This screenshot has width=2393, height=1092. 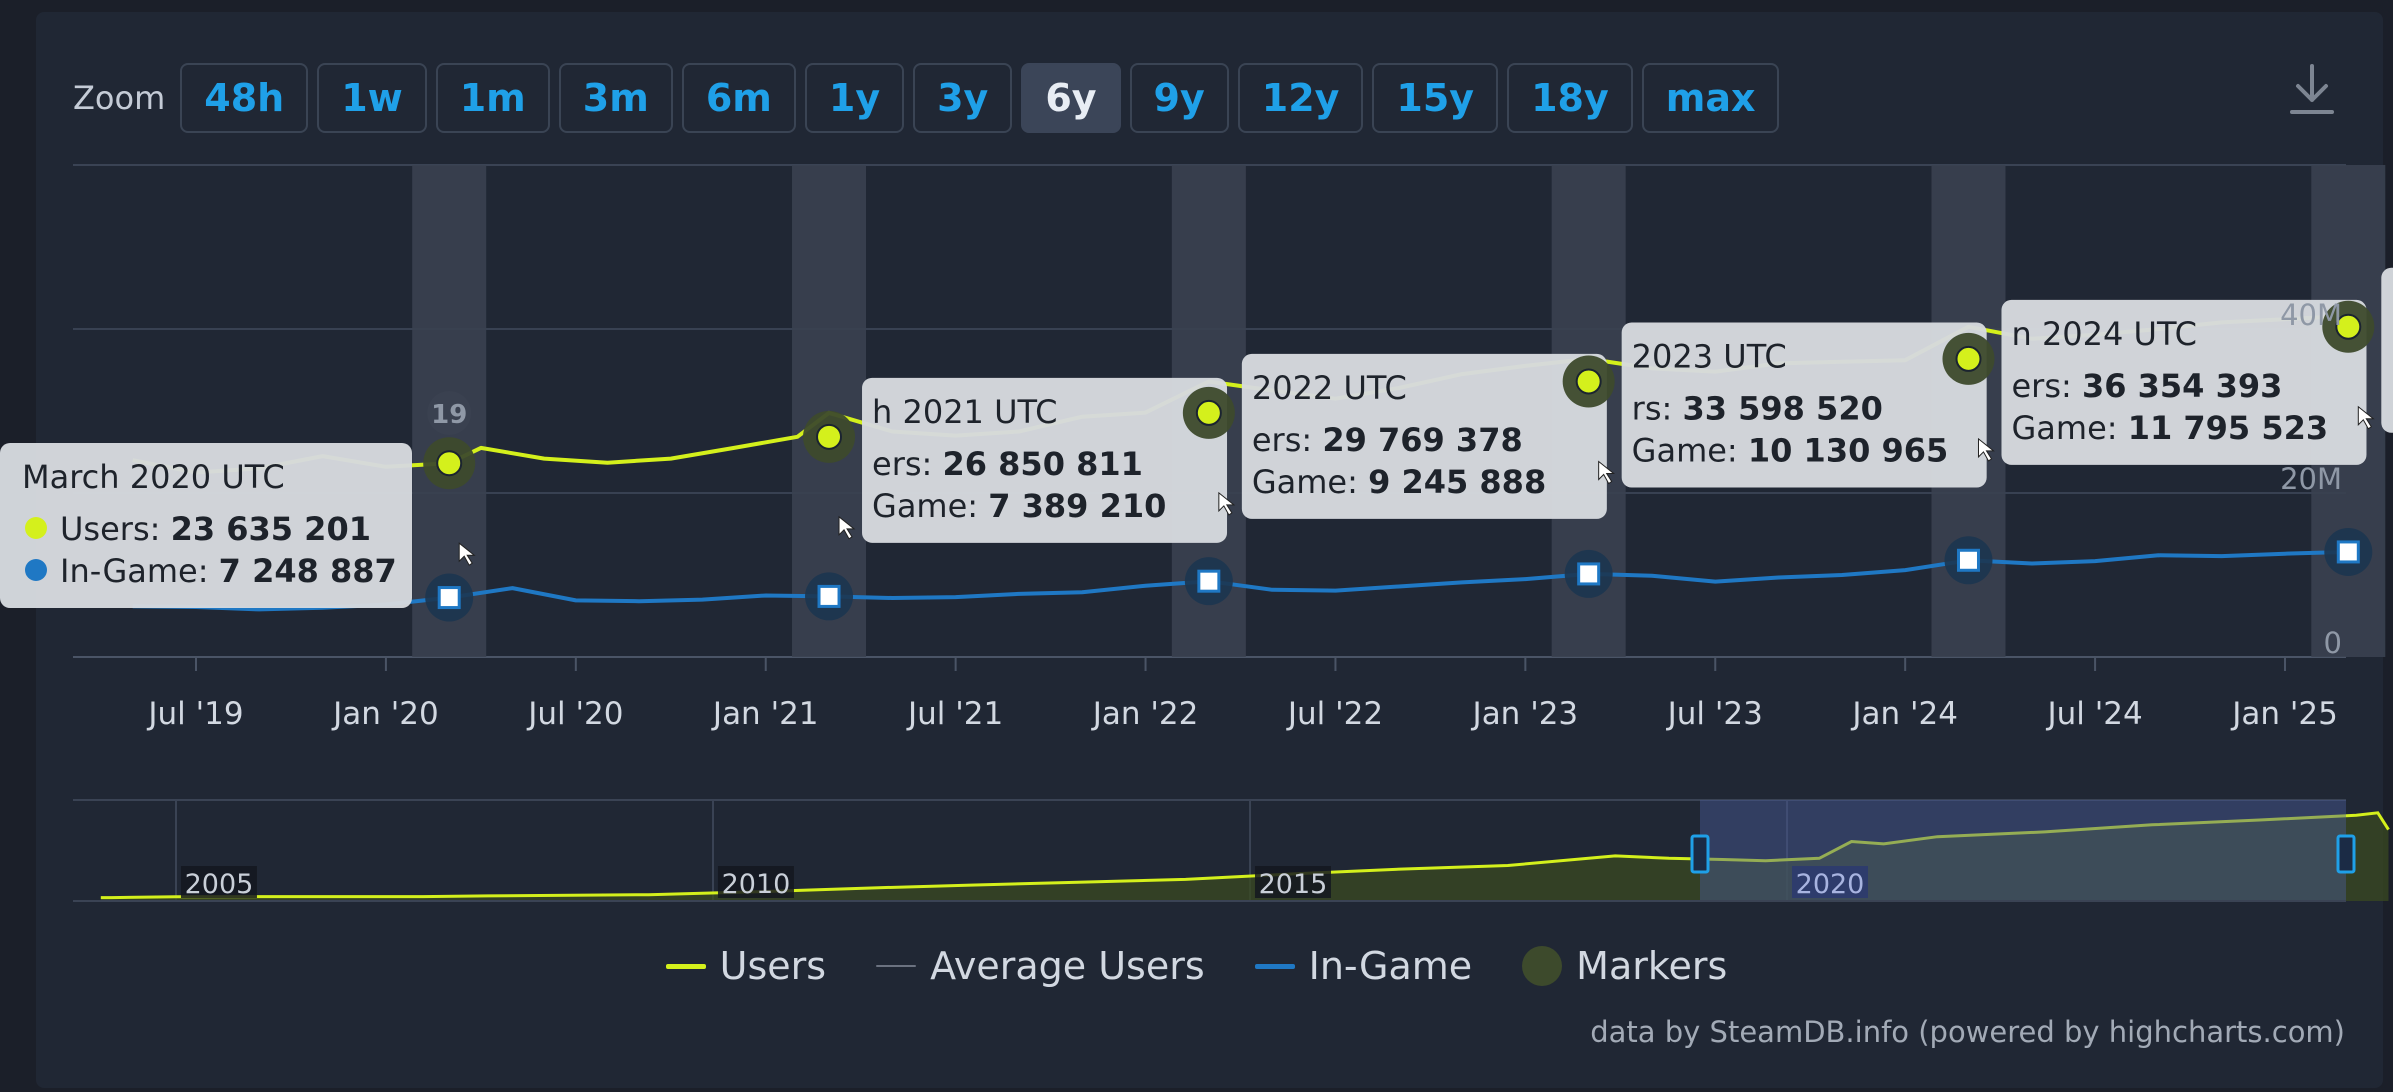 I want to click on tooltip-in-game-row: Game: 9 245 888, so click(x=1399, y=482).